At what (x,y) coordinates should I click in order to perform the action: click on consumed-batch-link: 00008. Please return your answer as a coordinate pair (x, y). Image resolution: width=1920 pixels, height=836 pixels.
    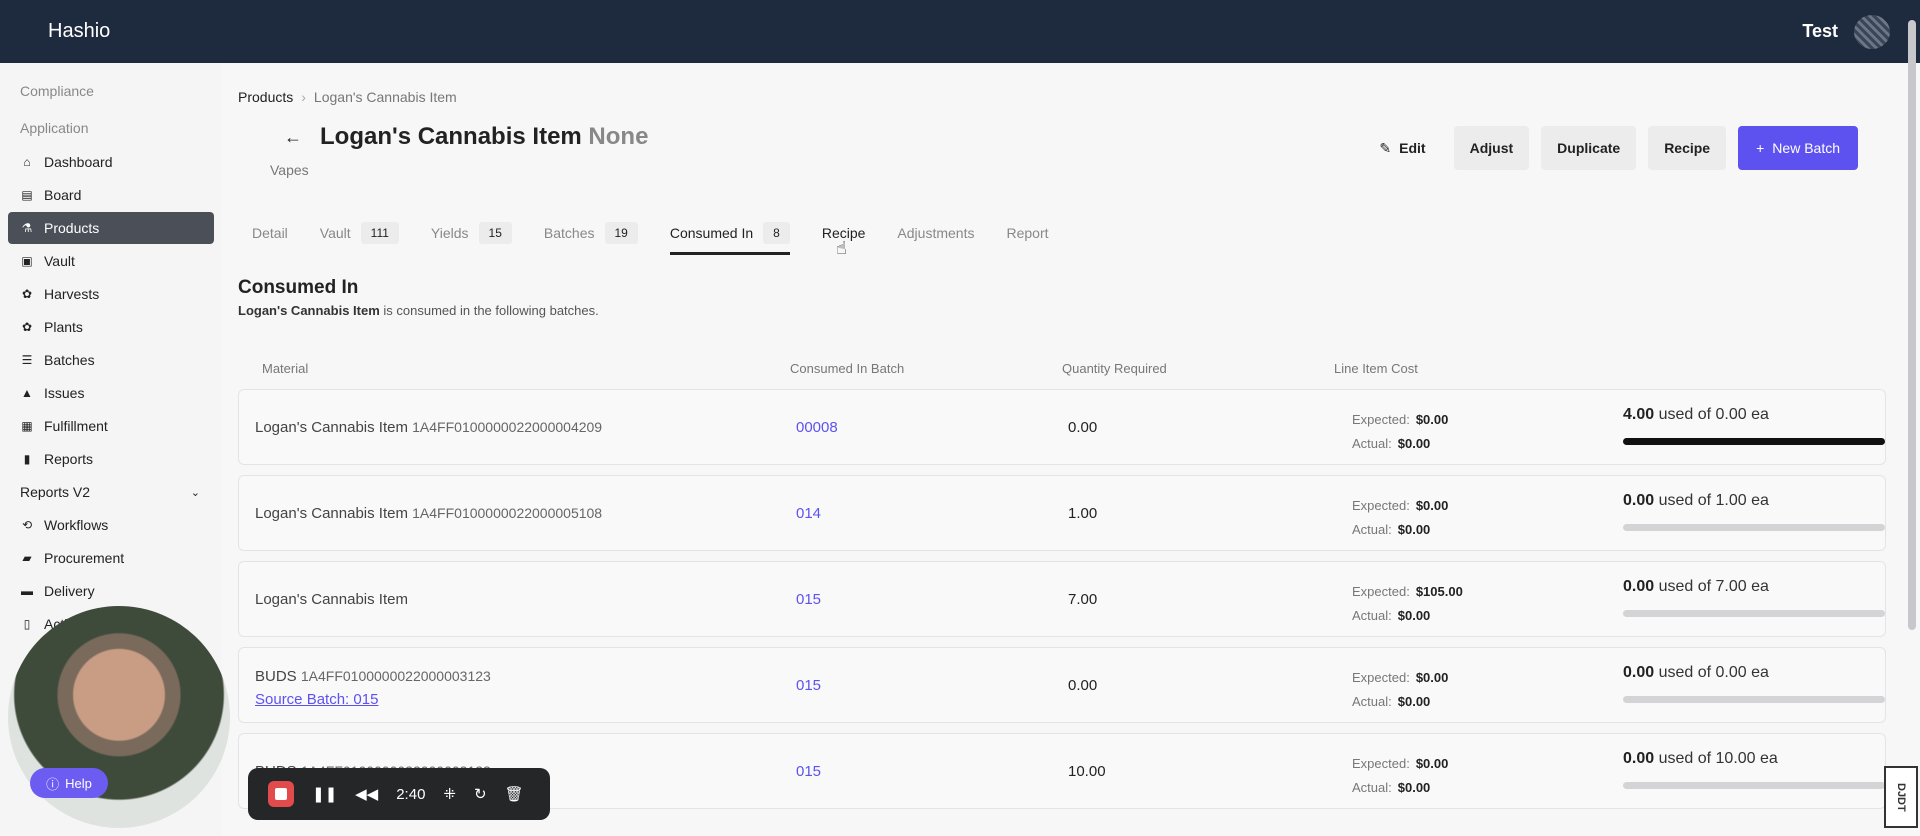
    Looking at the image, I should click on (817, 427).